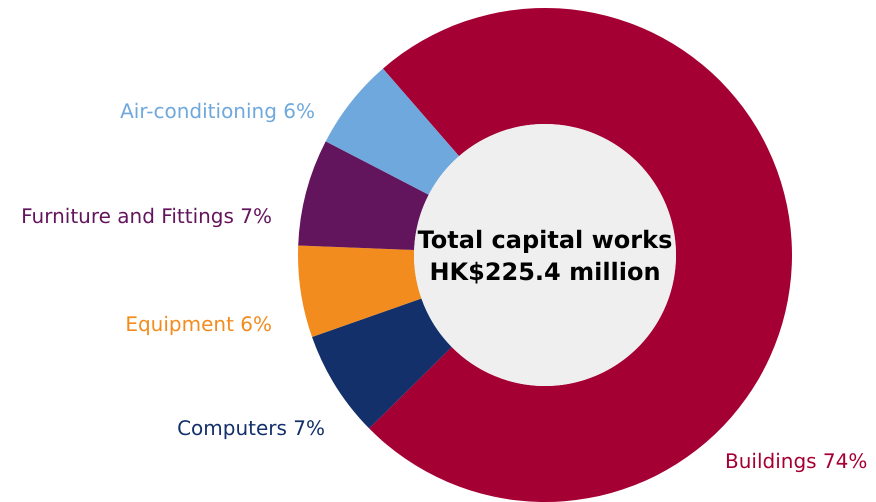 The height and width of the screenshot is (502, 876). I want to click on slice-label: Air-conditioning 6%, so click(217, 111).